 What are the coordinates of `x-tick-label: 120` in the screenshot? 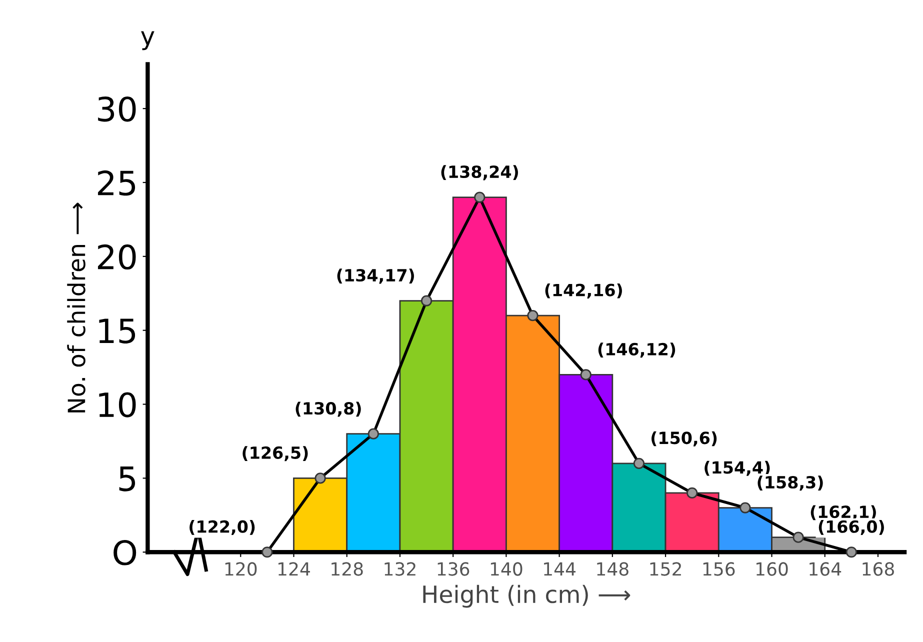 It's located at (241, 569).